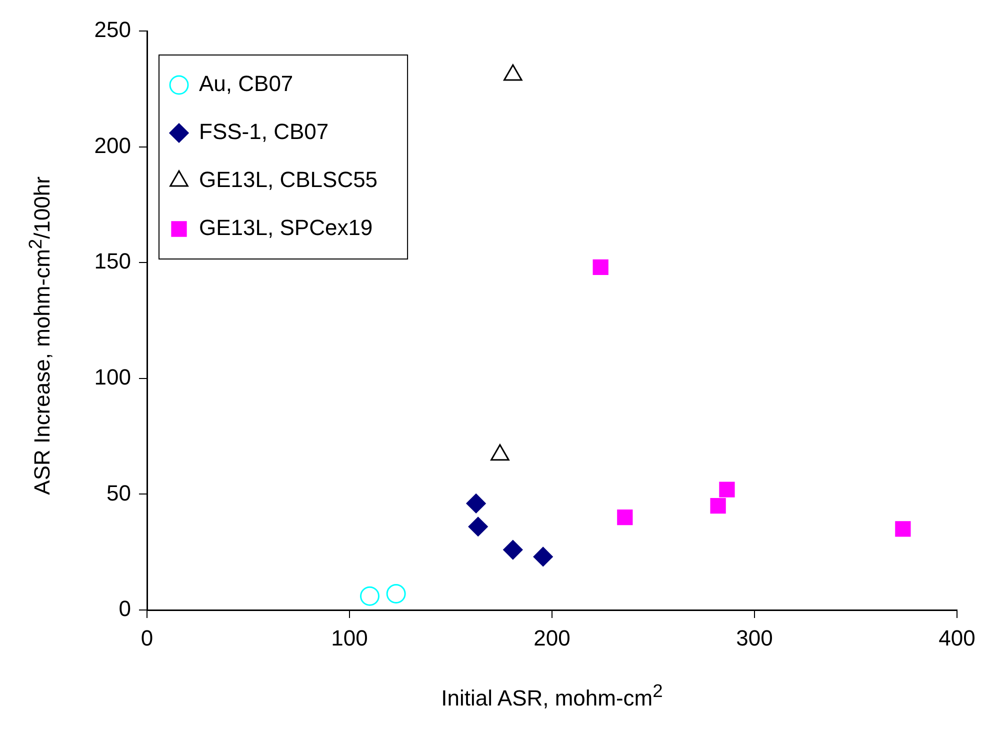 This screenshot has height=730, width=987. What do you see at coordinates (124, 609) in the screenshot?
I see `y-tick-label: 0` at bounding box center [124, 609].